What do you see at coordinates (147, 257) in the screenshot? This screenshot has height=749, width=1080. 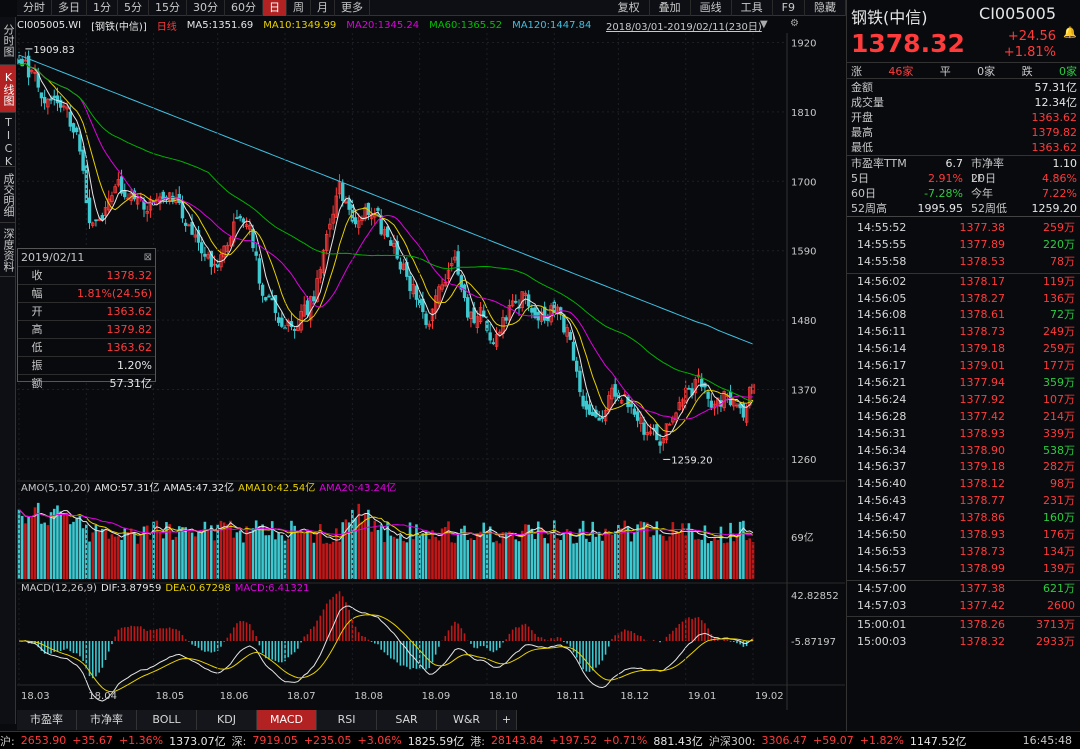 I see `close-icon: ⊠` at bounding box center [147, 257].